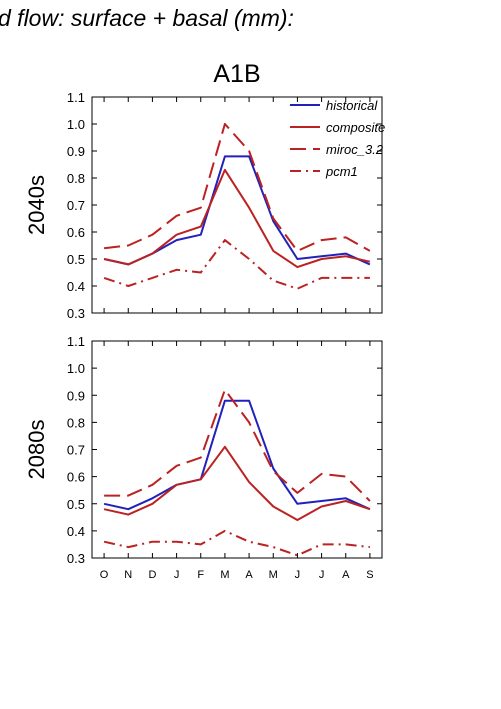  I want to click on figure-header: d flow: surface + basal (mm):, so click(147, 18).